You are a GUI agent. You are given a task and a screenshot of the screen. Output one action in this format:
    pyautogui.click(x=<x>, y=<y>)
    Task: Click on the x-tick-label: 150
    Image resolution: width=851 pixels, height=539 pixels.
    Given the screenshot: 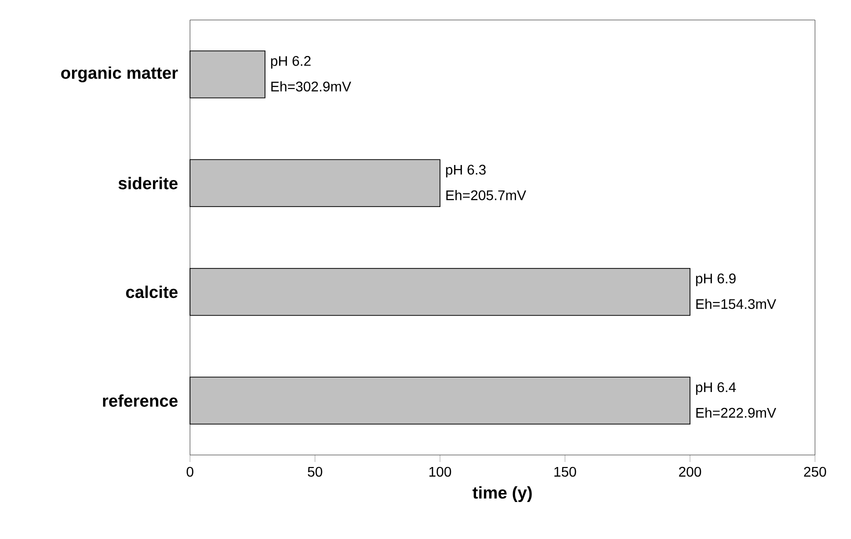 What is the action you would take?
    pyautogui.click(x=565, y=471)
    